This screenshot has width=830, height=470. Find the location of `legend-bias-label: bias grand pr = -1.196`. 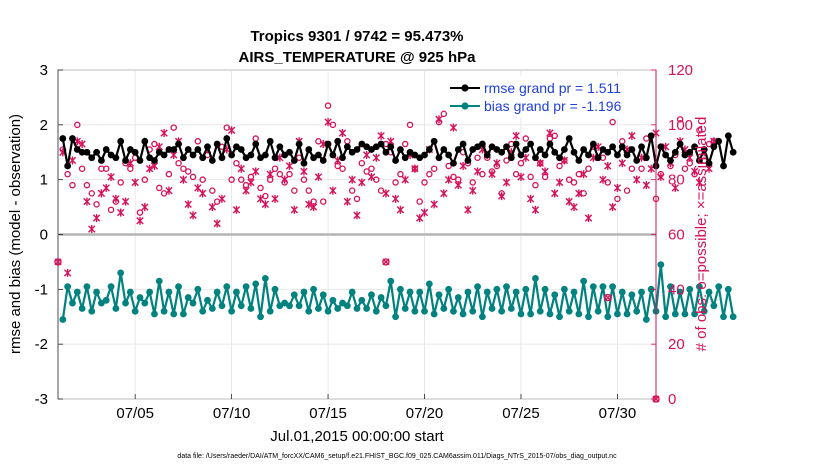

legend-bias-label: bias grand pr = -1.196 is located at coordinates (553, 106).